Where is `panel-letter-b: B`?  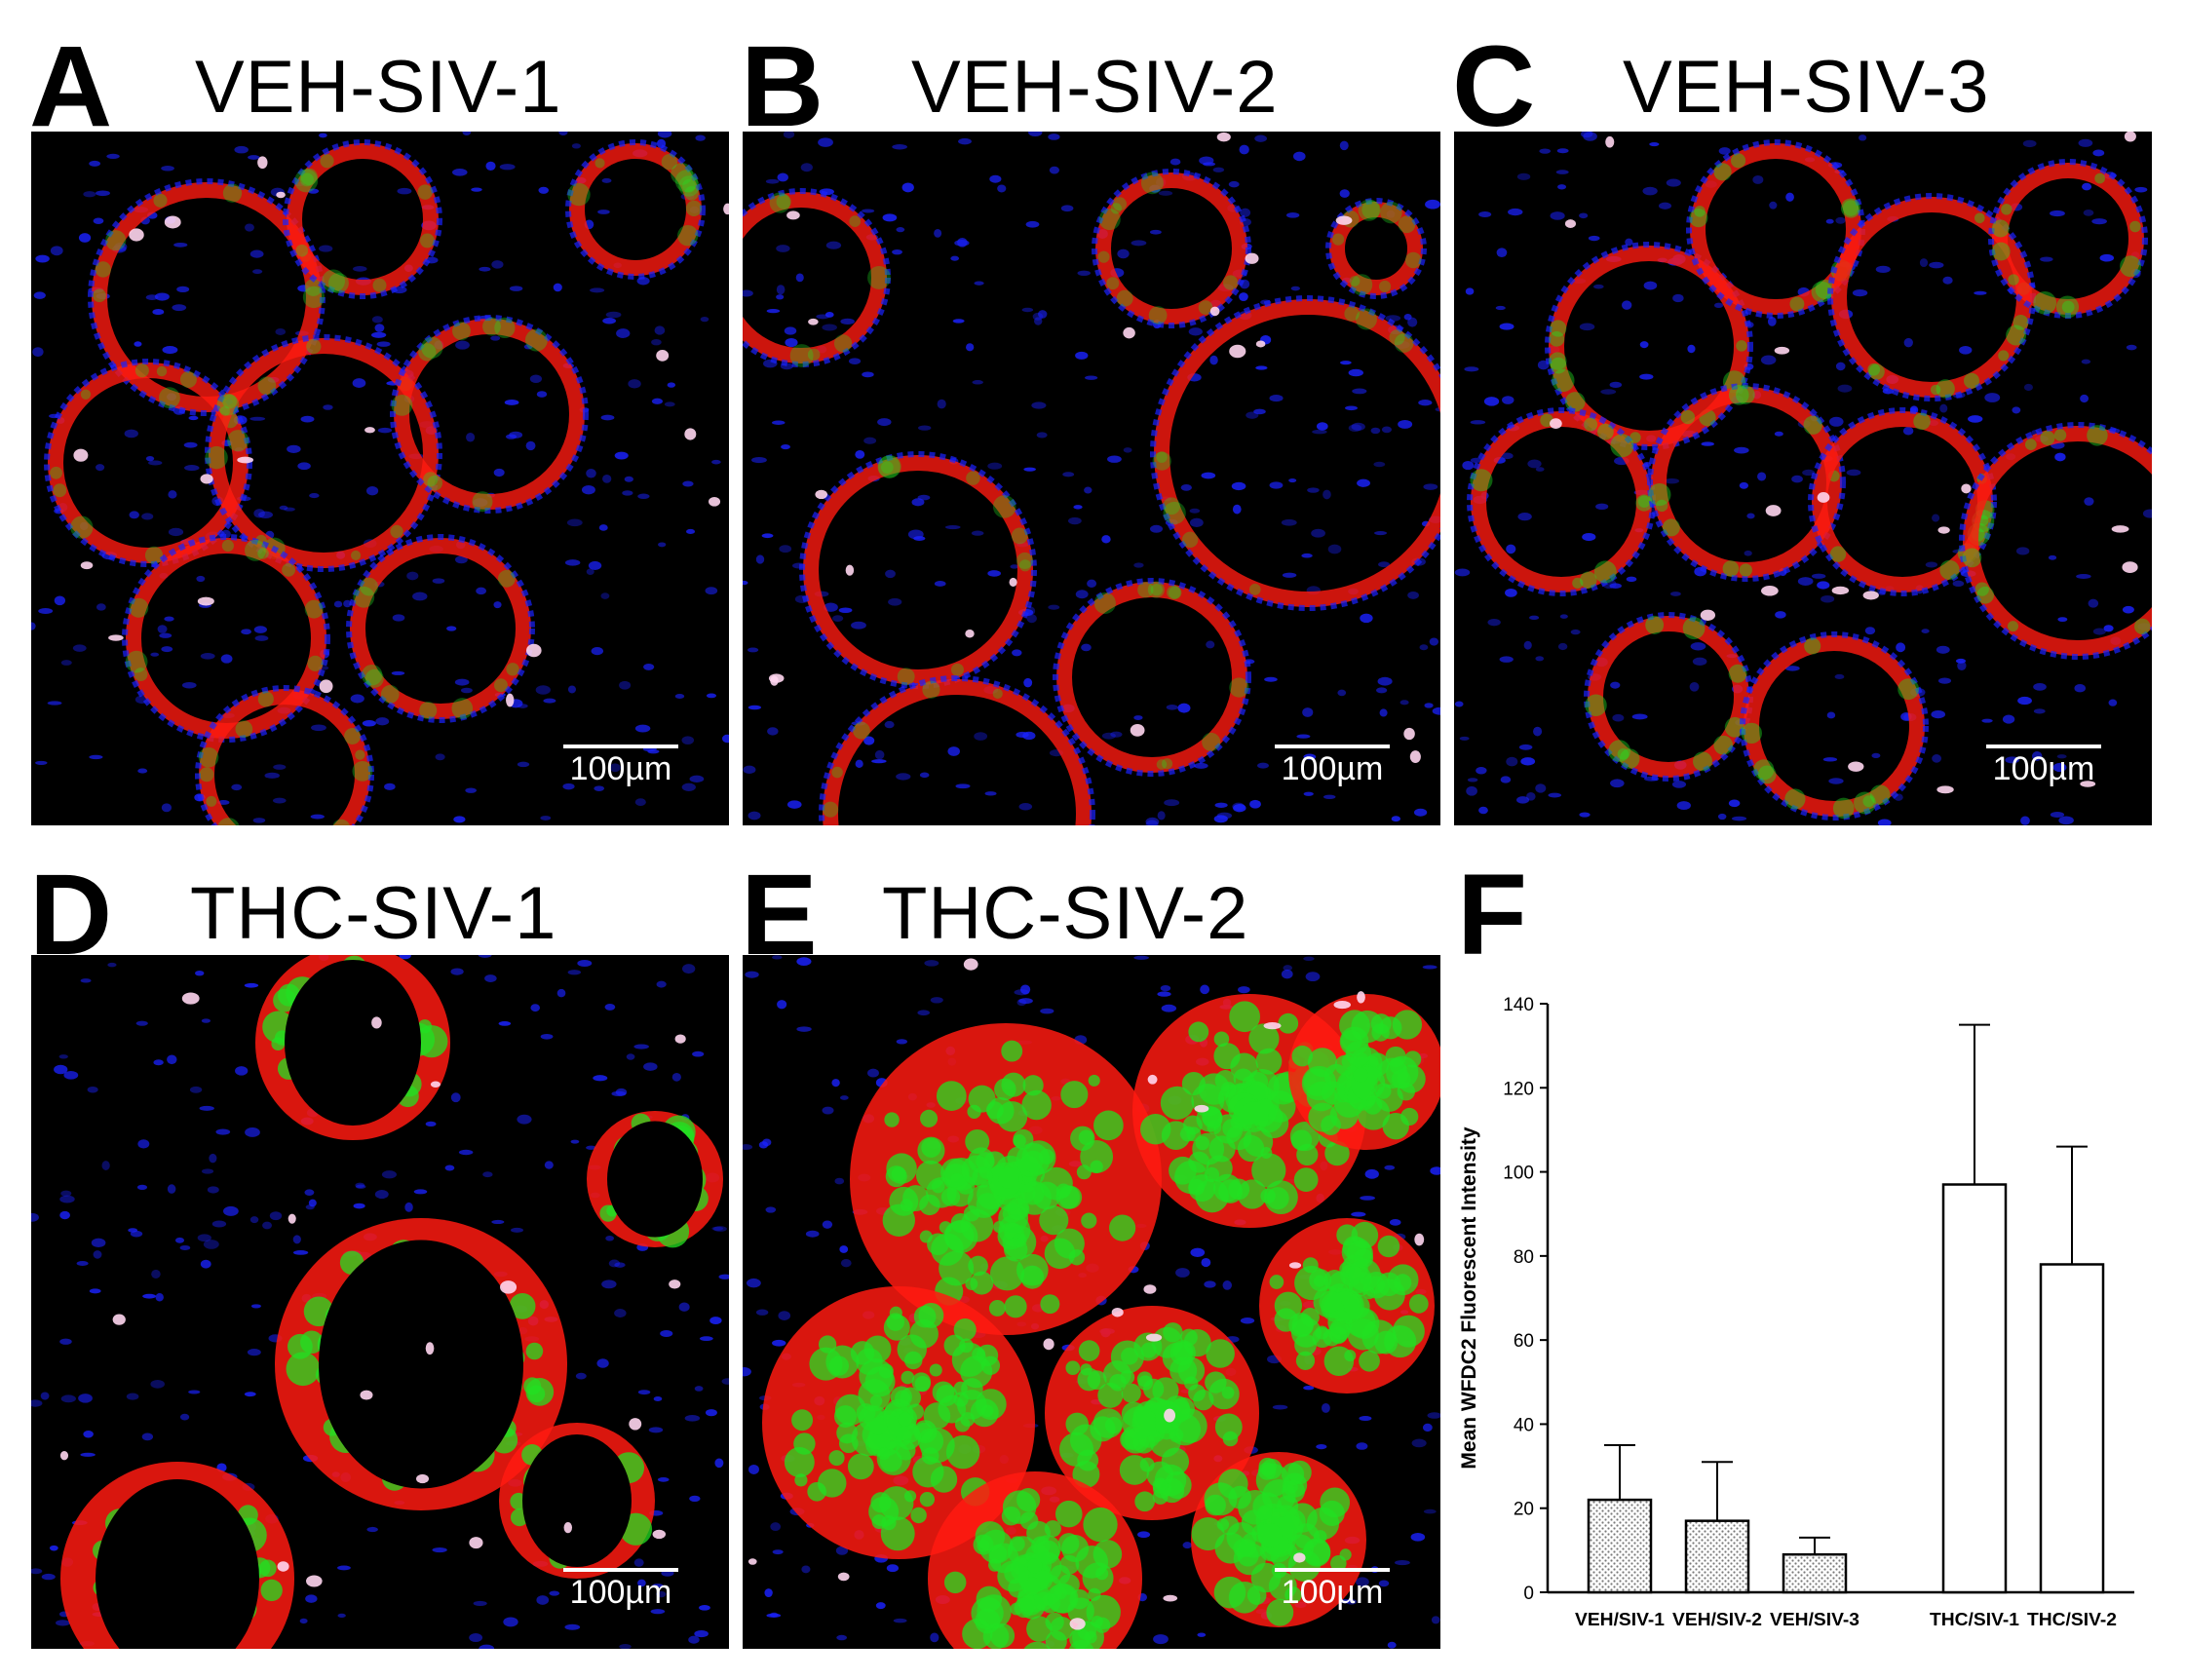
panel-letter-b: B is located at coordinates (782, 86).